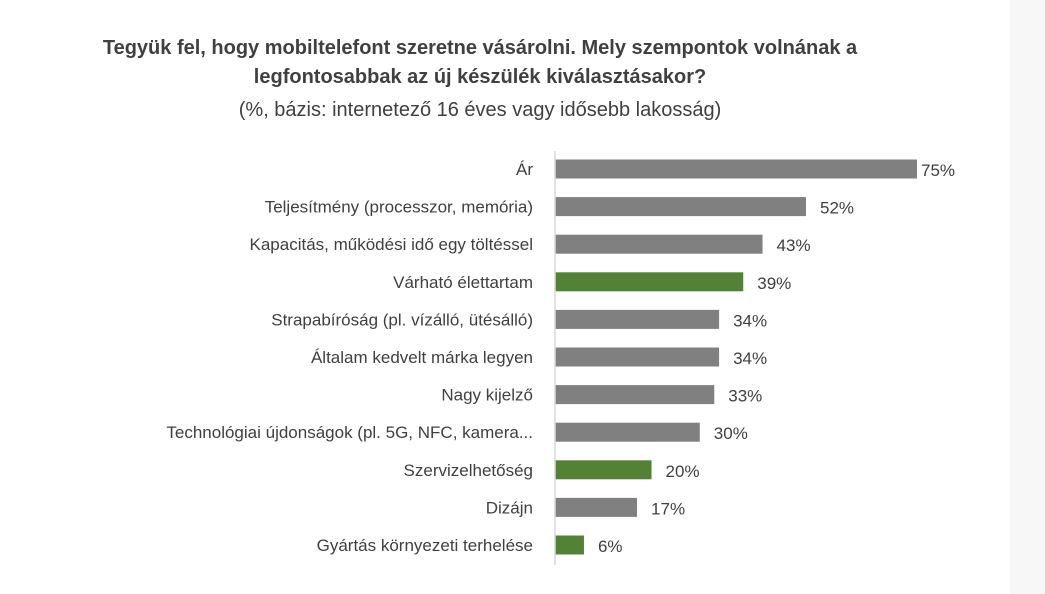 This screenshot has height=594, width=1045. I want to click on value-label: 30%, so click(731, 433).